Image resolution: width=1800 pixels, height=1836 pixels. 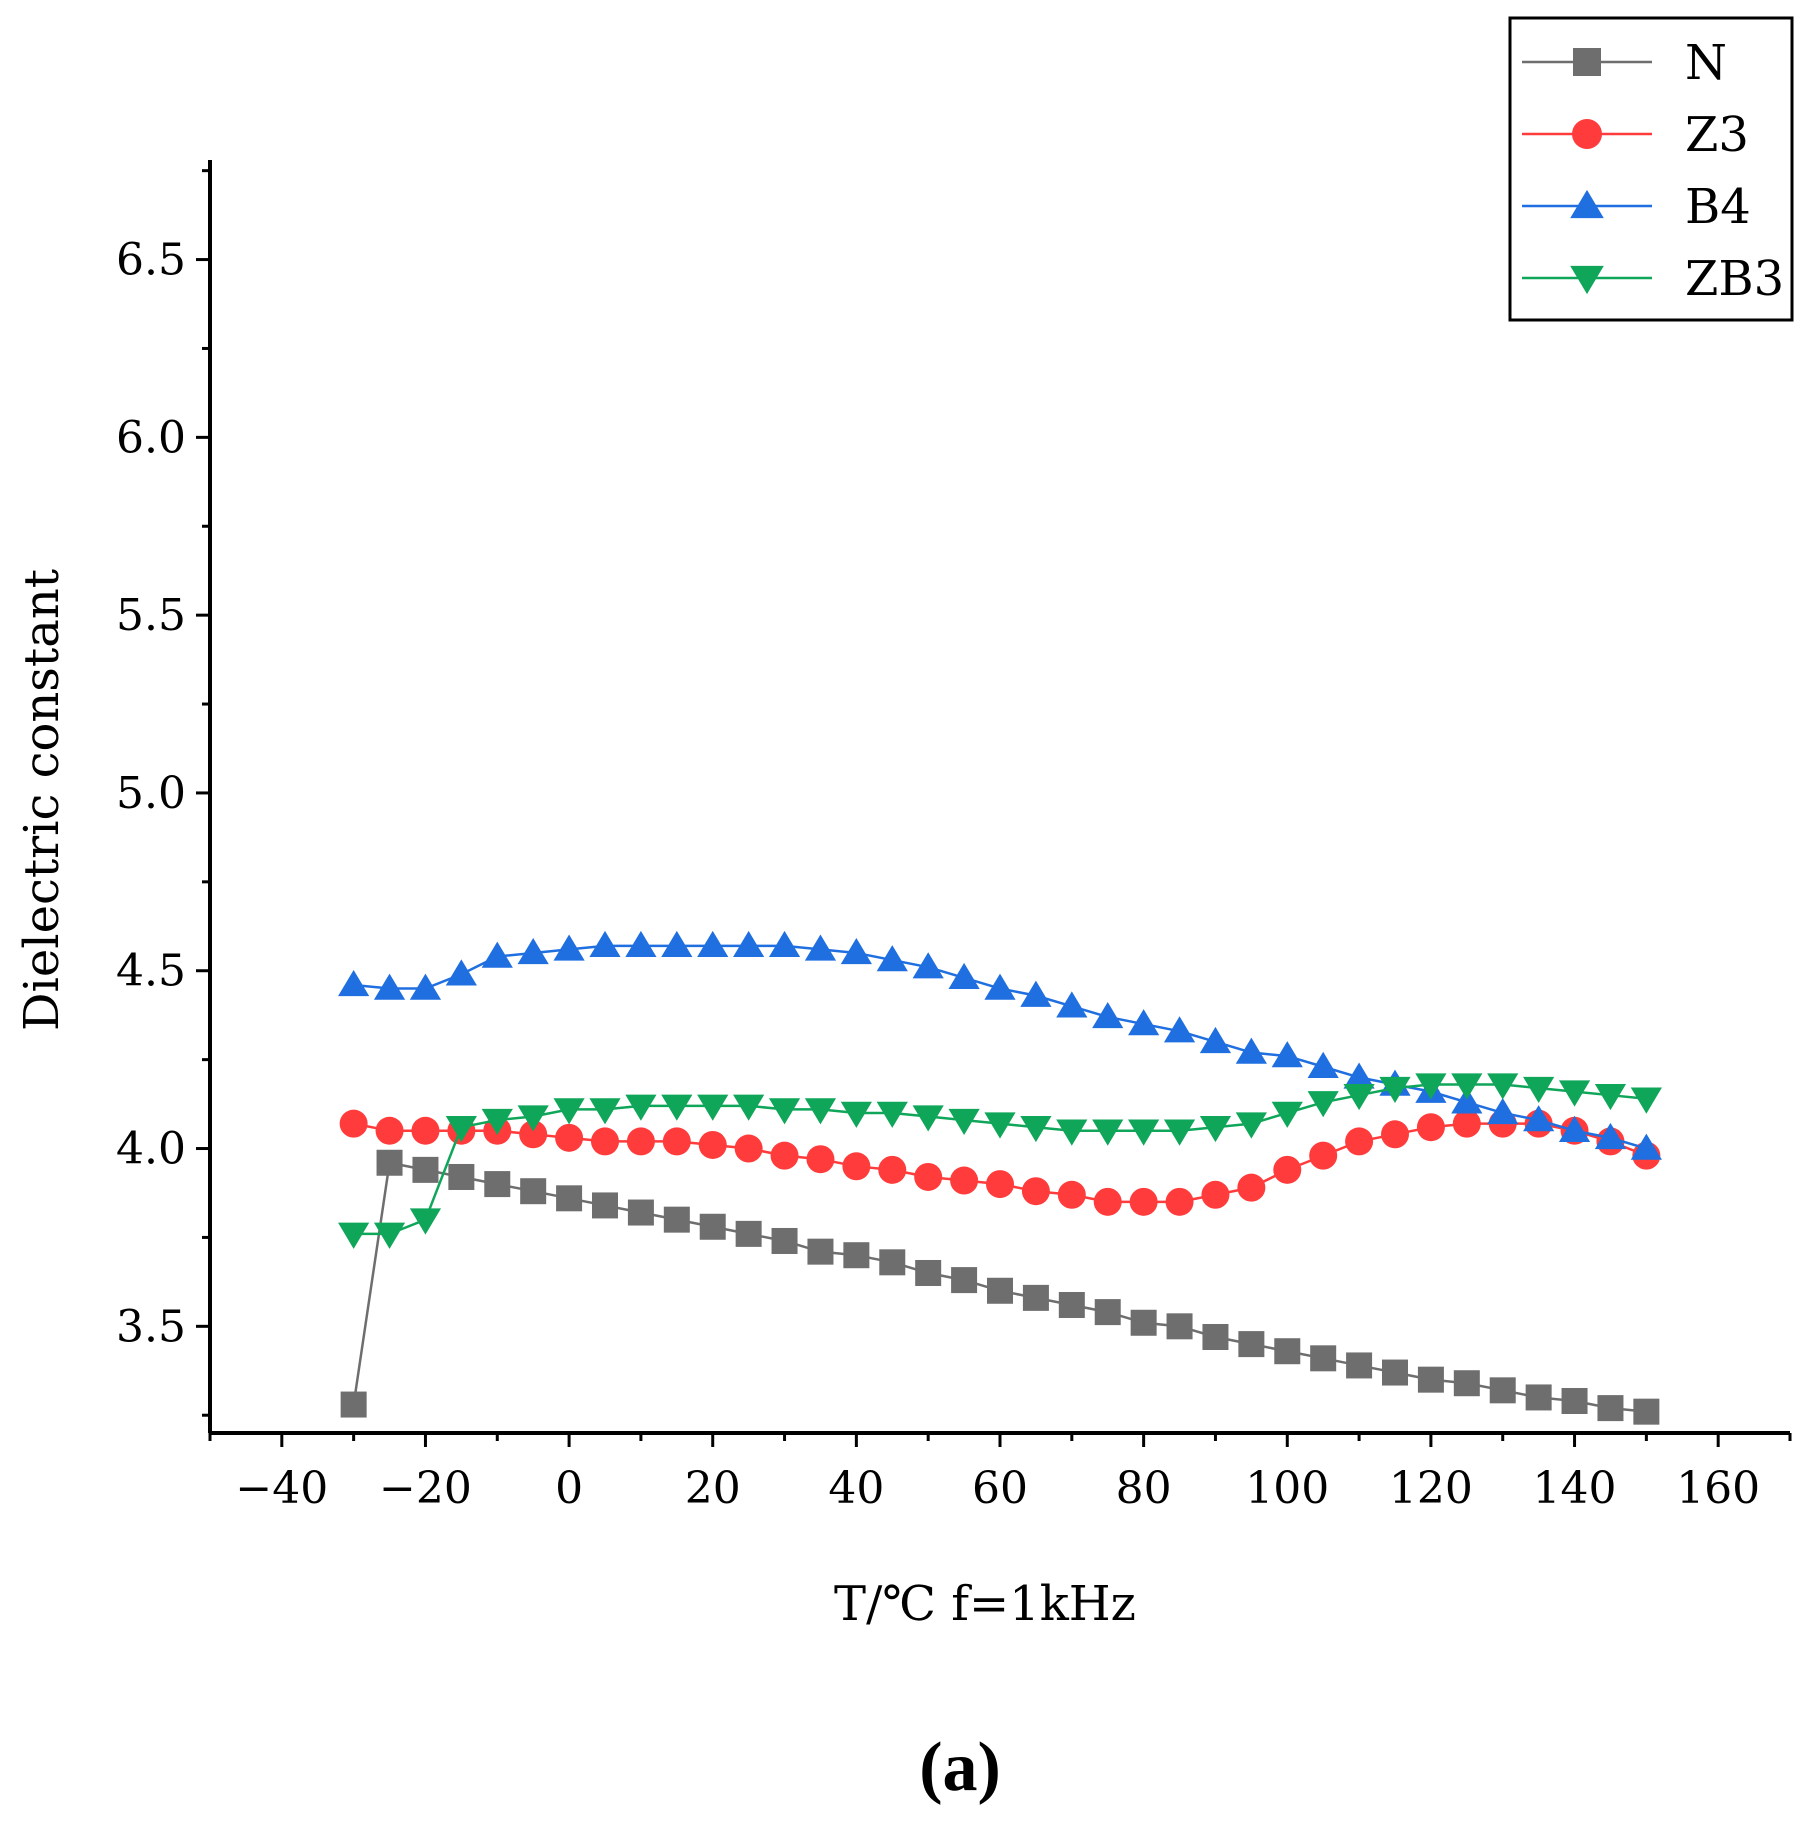 I want to click on x-tick-label: −40, so click(x=281, y=1488).